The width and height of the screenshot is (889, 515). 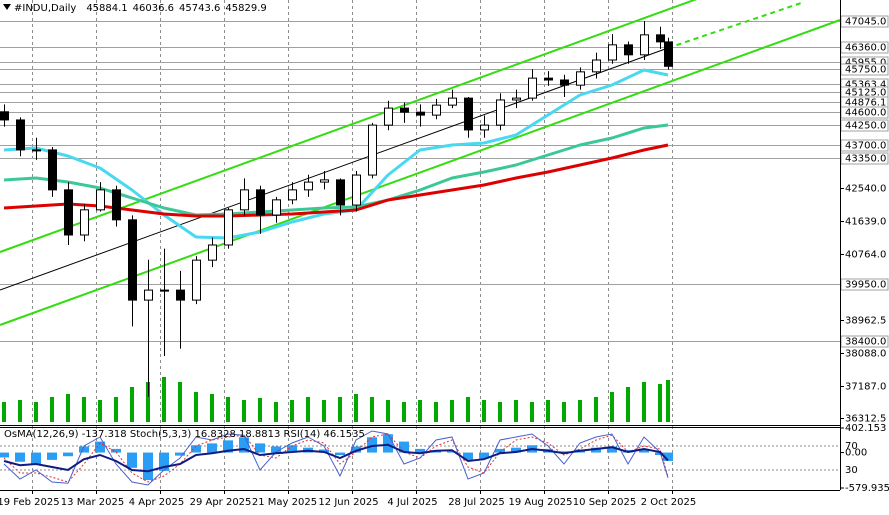 I want to click on level-label: 44250.0, so click(x=865, y=126).